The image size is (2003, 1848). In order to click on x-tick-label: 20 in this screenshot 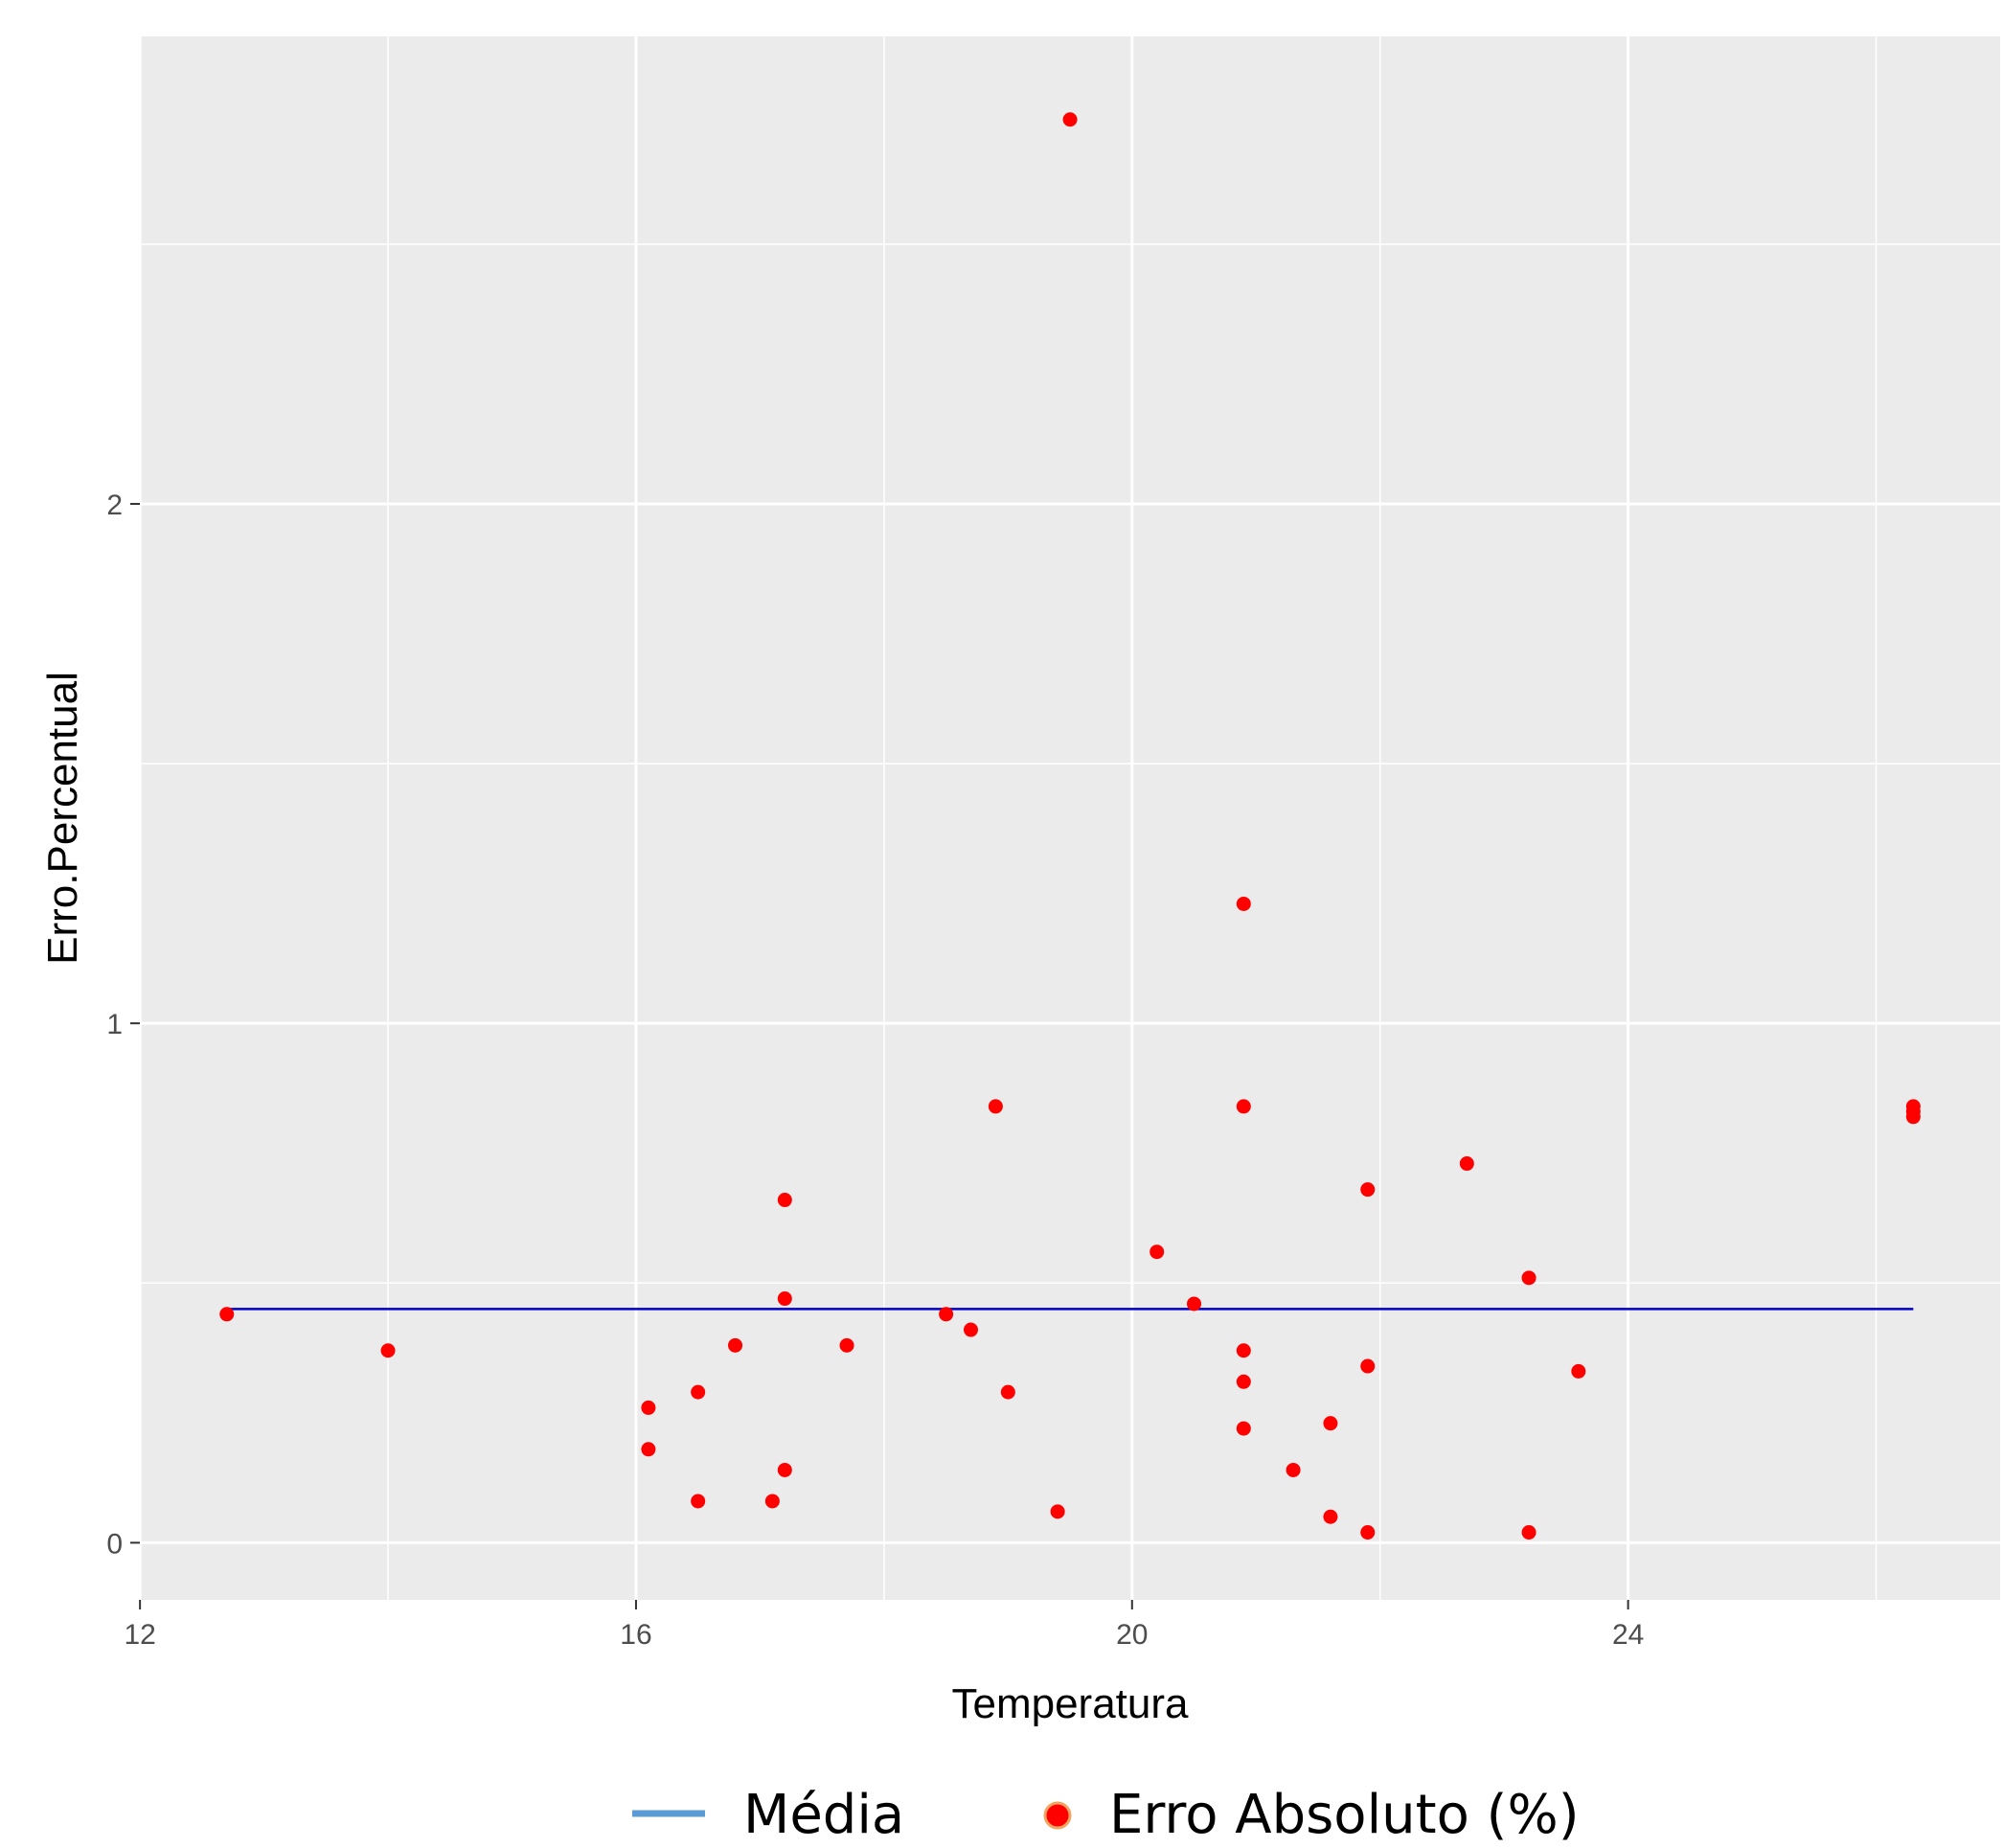, I will do `click(1132, 1635)`.